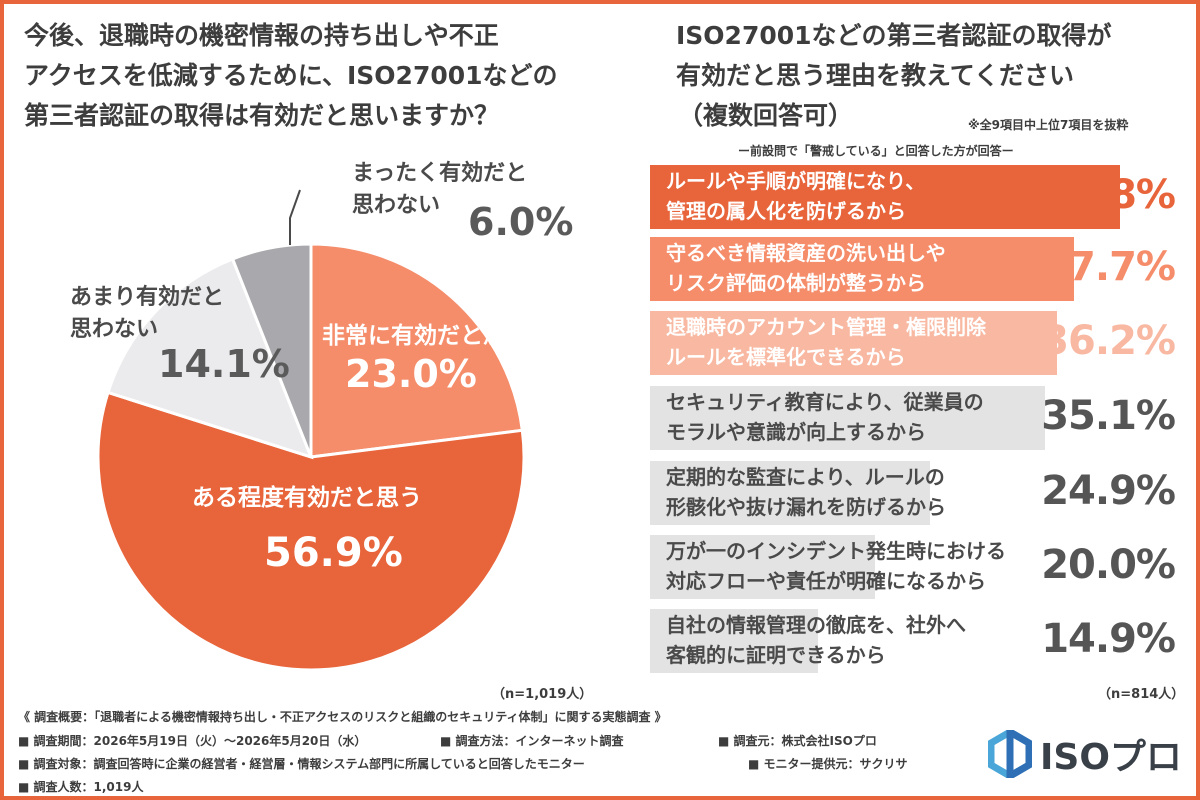 This screenshot has width=1200, height=800. What do you see at coordinates (1141, 694) in the screenshot?
I see `bar-sample-size: （n=814人）` at bounding box center [1141, 694].